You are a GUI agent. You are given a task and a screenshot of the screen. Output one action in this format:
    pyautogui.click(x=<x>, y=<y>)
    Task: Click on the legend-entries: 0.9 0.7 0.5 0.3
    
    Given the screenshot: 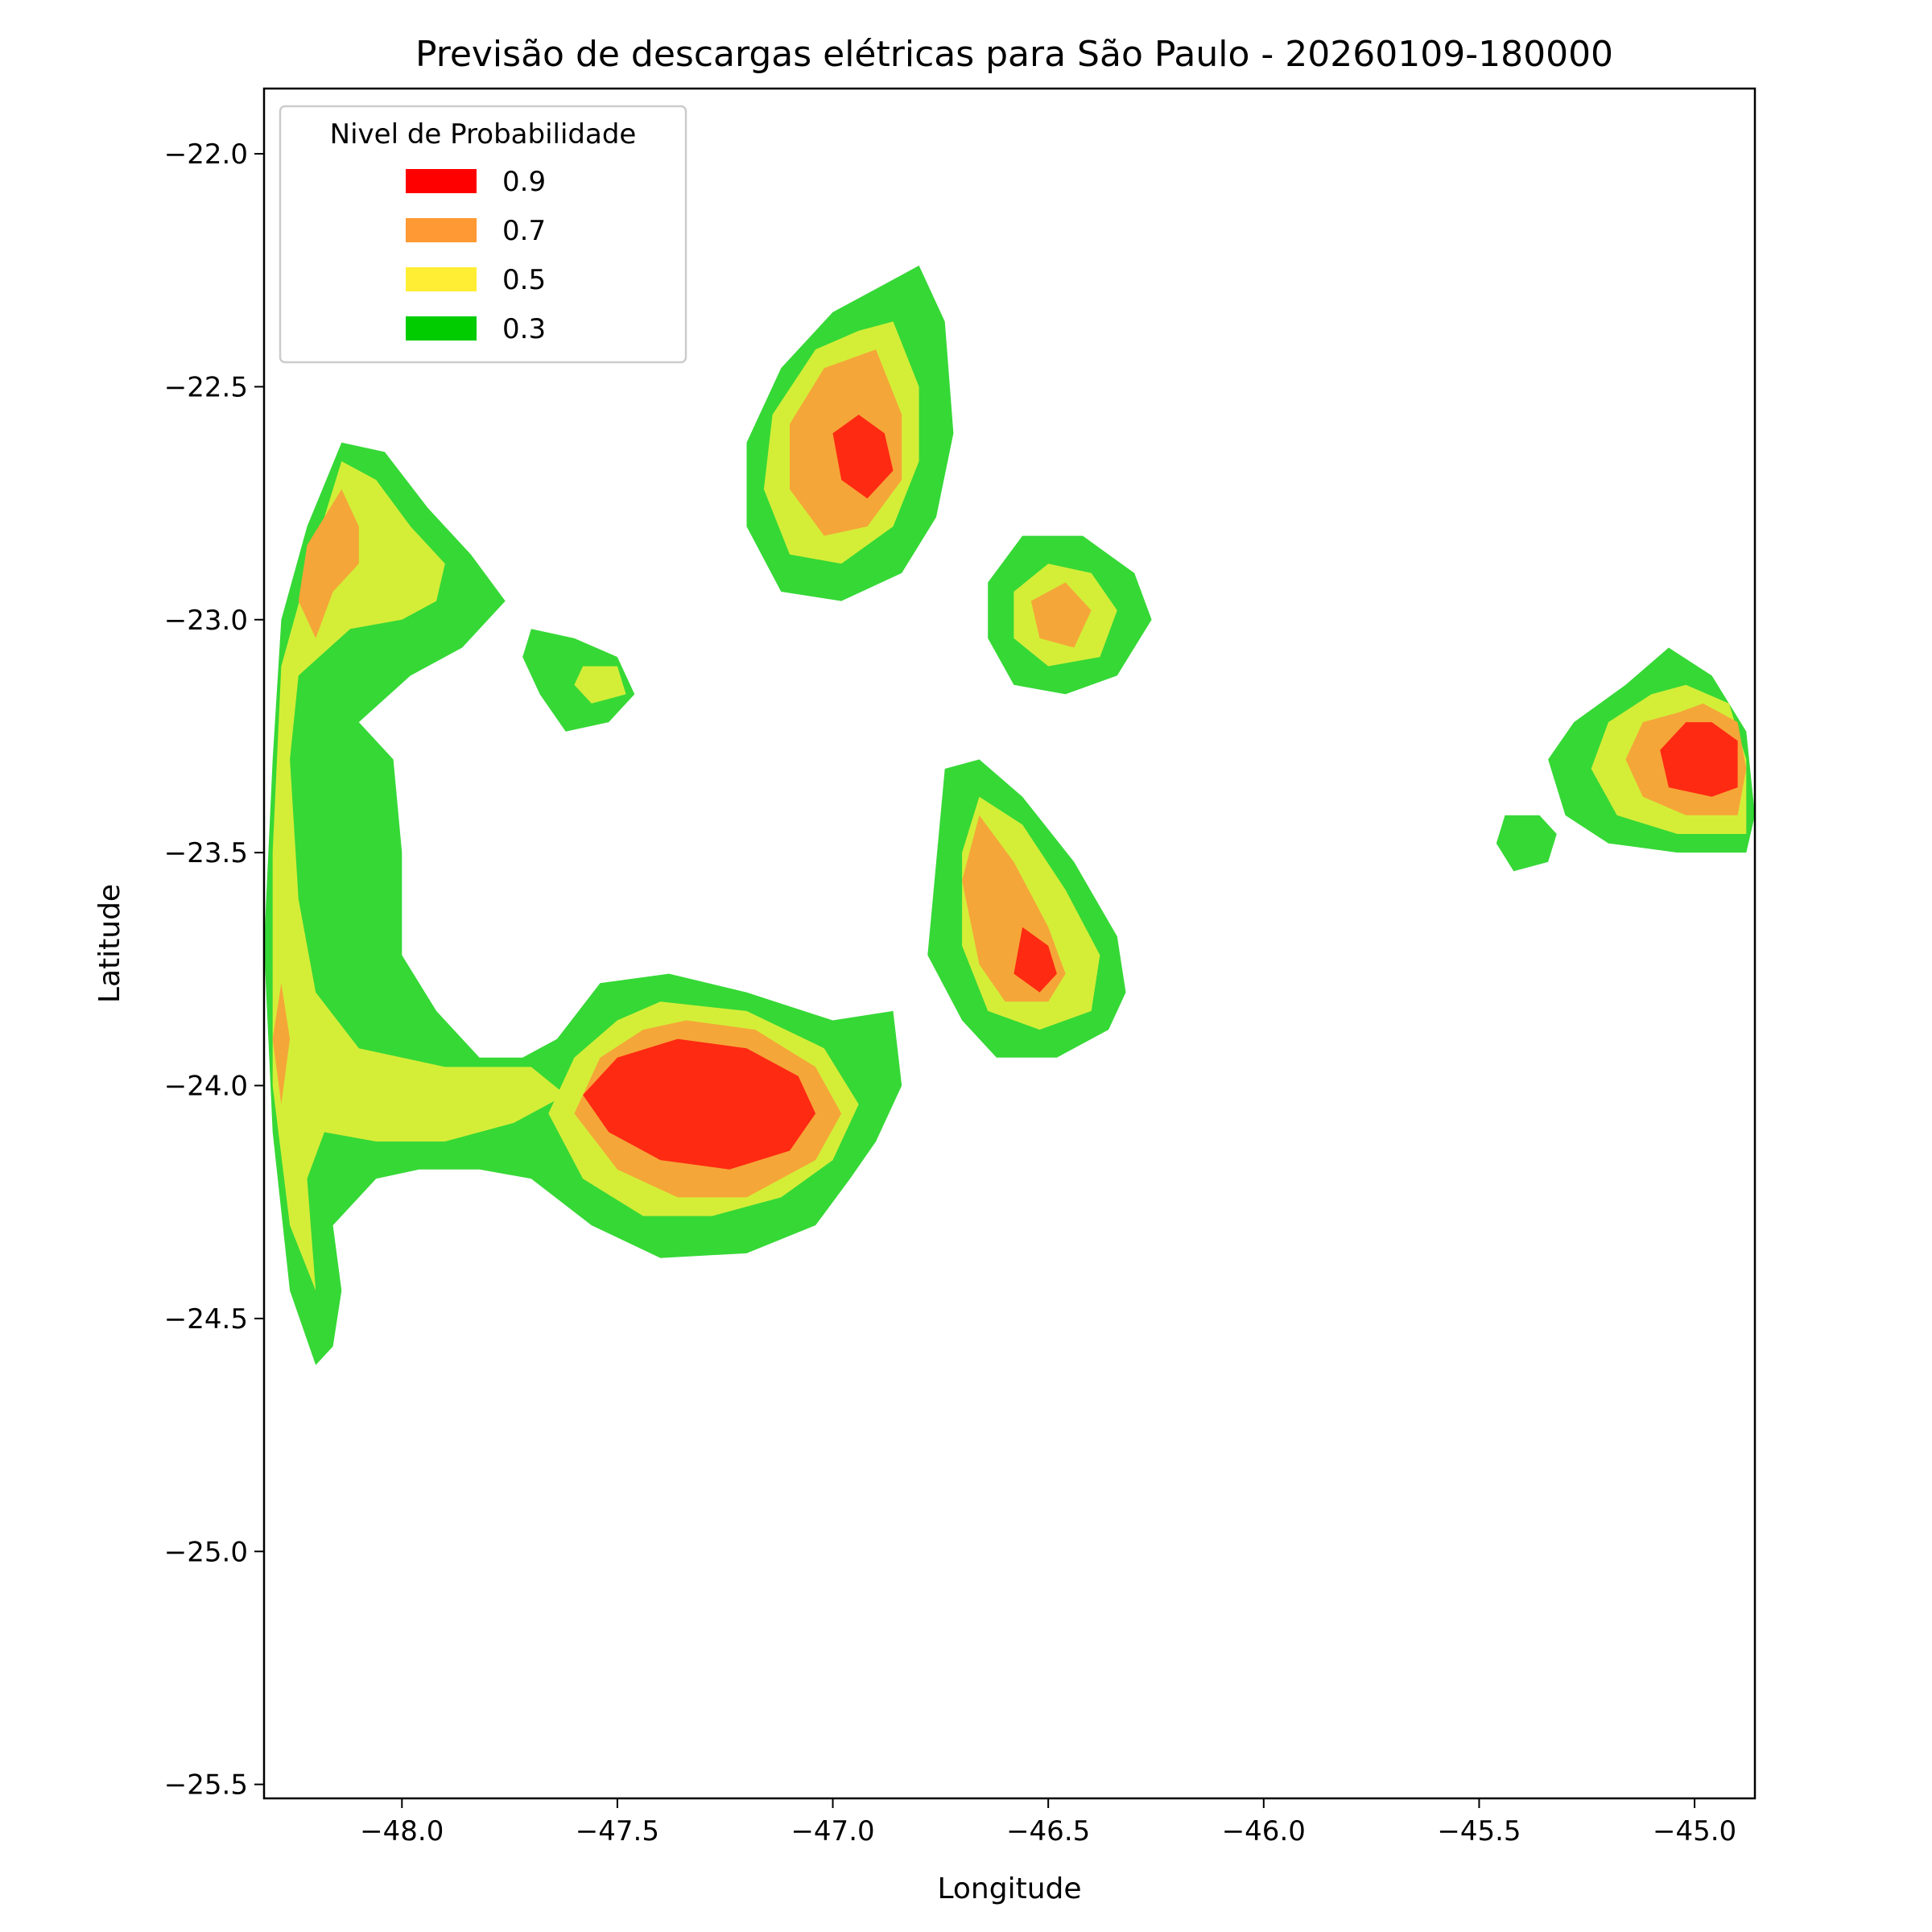 What is the action you would take?
    pyautogui.click(x=476, y=255)
    